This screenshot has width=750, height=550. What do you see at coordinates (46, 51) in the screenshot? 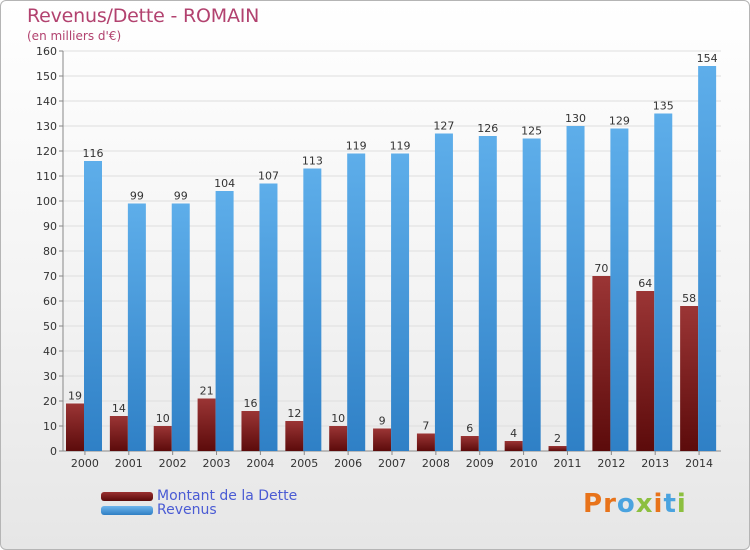
I see `y-tick-label: 160` at bounding box center [46, 51].